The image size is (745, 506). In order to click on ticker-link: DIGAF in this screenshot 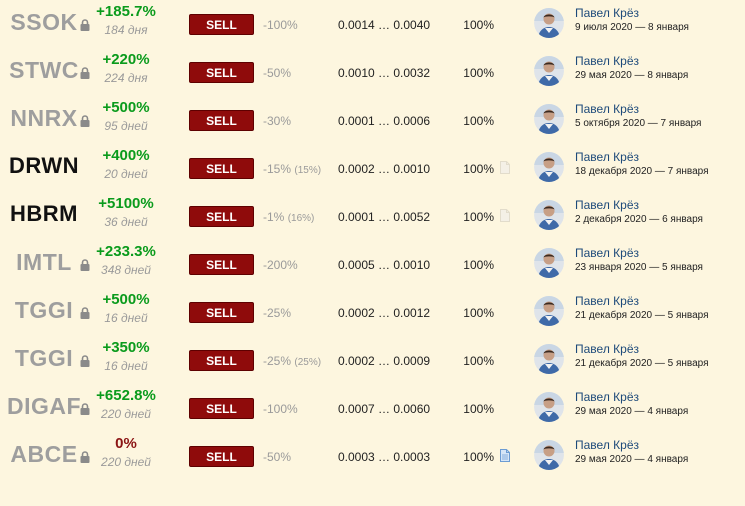, I will do `click(44, 406)`.